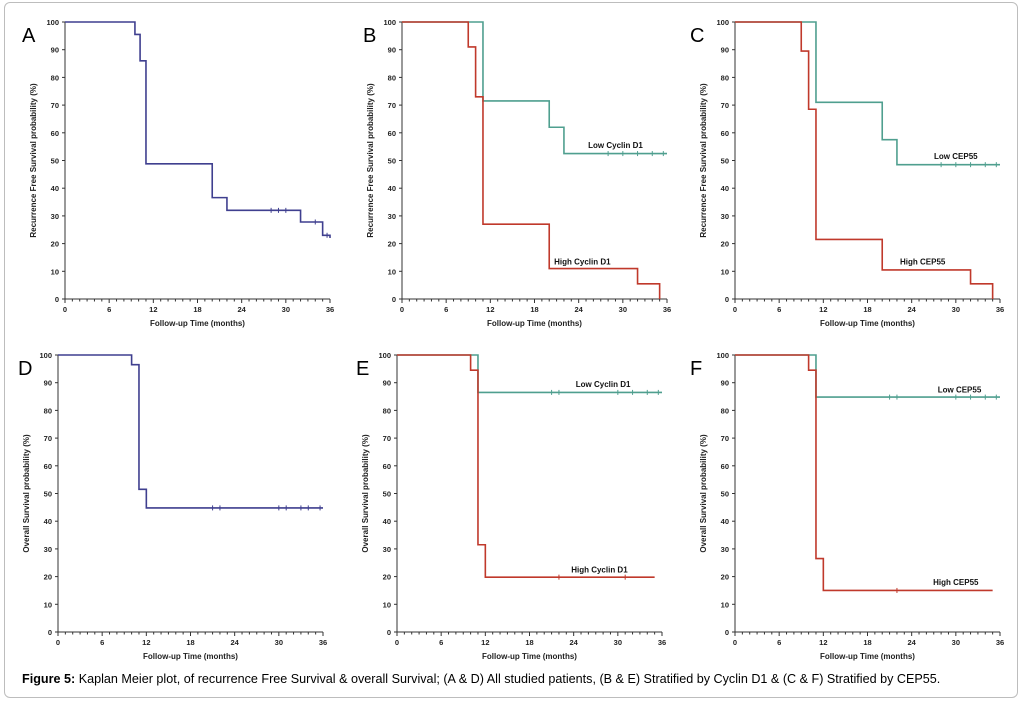  I want to click on panel-d-series-1-line, so click(190, 431).